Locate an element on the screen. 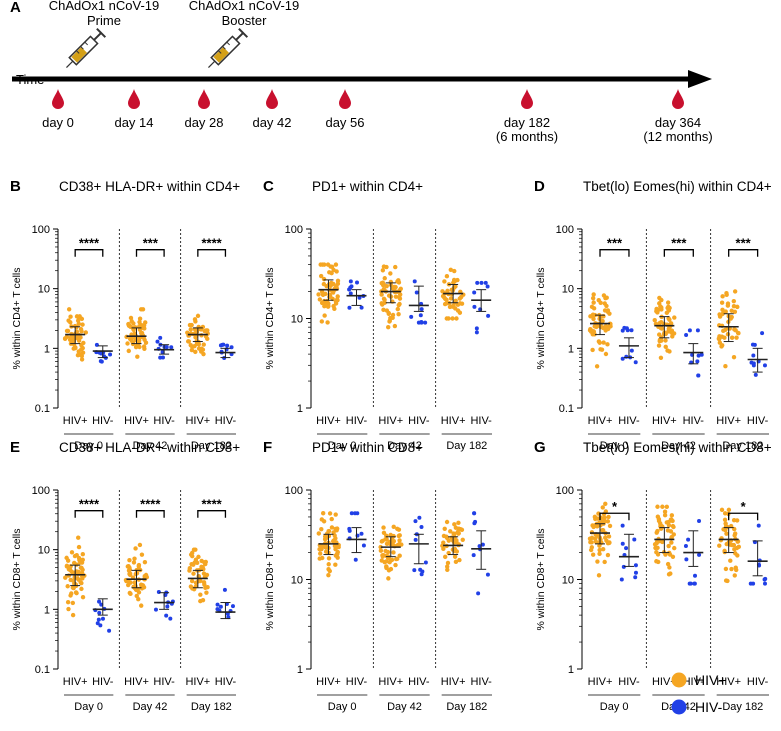  chart-title: Tbet(lo) Eomes(hi) within CD4+ is located at coordinates (677, 186).